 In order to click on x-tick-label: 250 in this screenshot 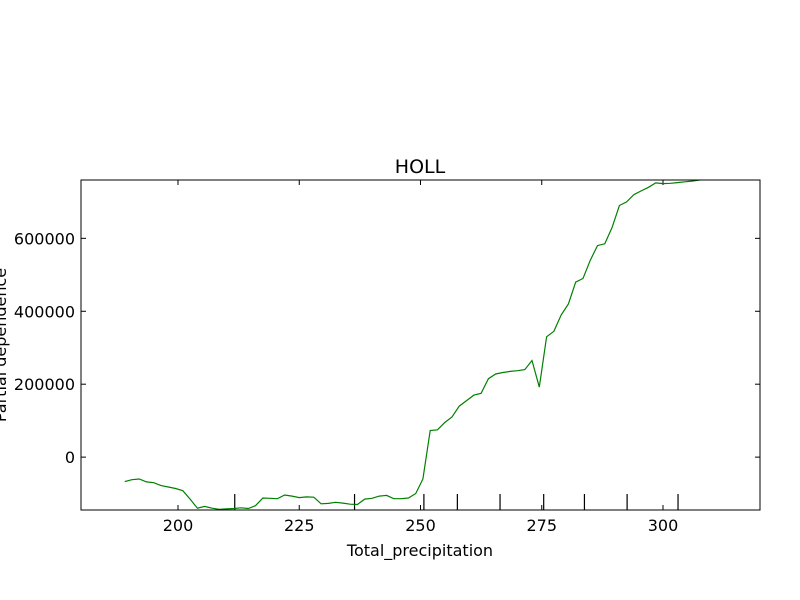, I will do `click(420, 525)`.